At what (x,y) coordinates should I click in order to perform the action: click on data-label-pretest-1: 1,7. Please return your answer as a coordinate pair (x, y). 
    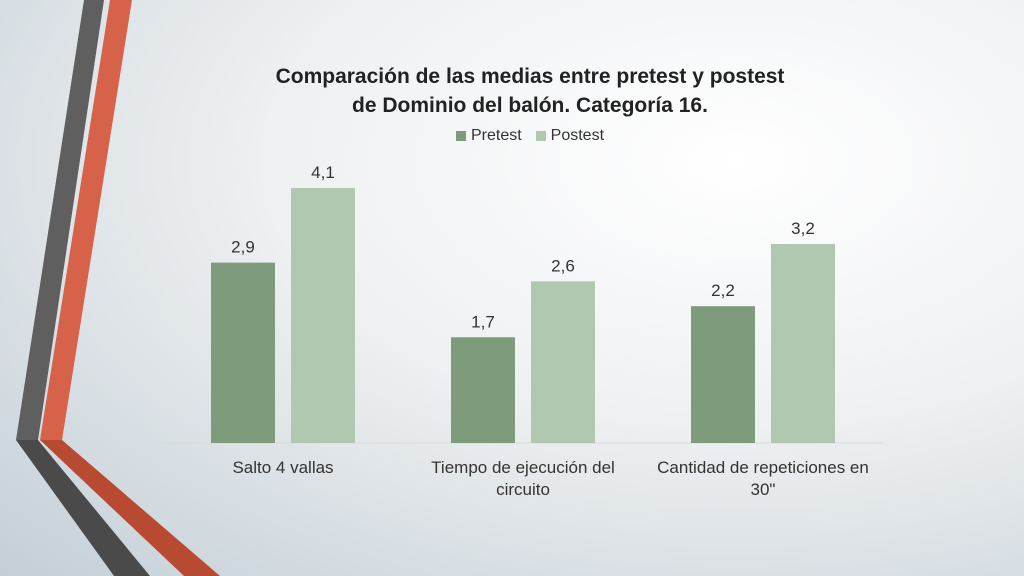
    Looking at the image, I should click on (483, 321).